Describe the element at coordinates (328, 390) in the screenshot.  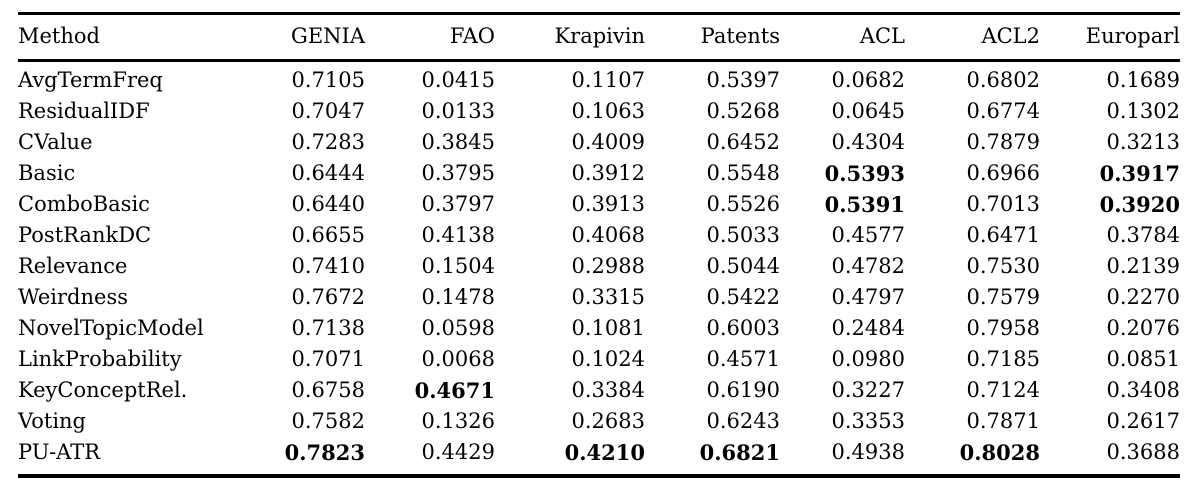
I see `score-cell: 0.6758` at that location.